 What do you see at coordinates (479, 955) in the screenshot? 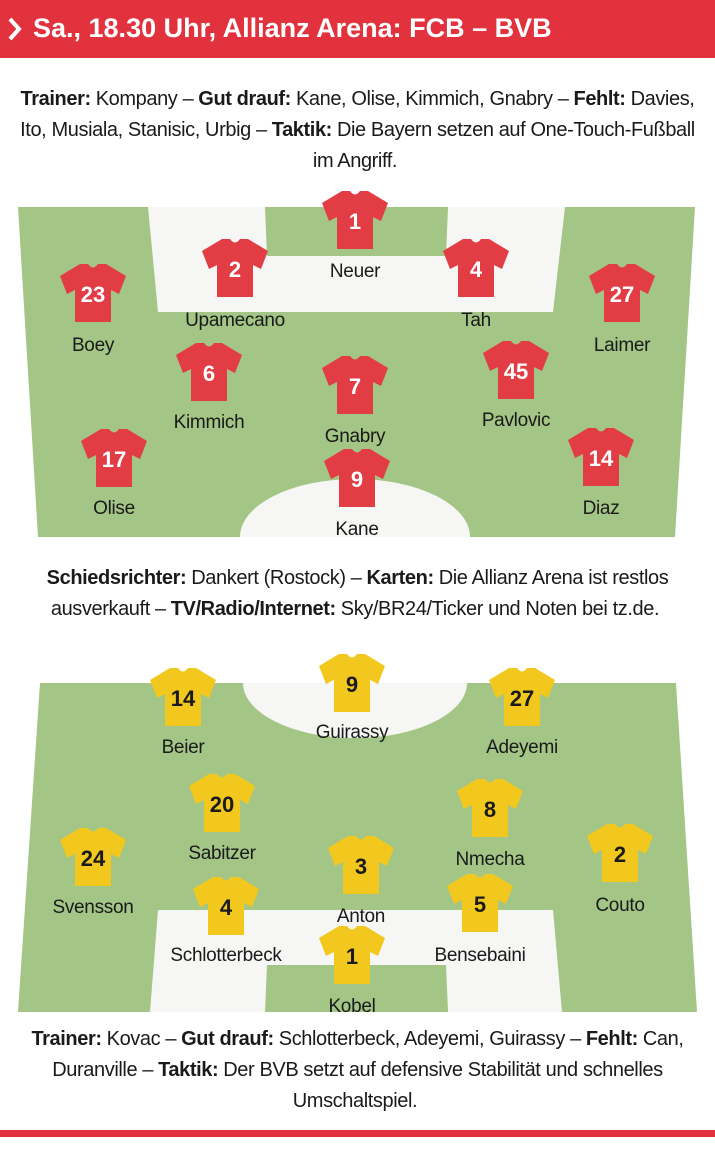
I see `player-name: Bensebaini` at bounding box center [479, 955].